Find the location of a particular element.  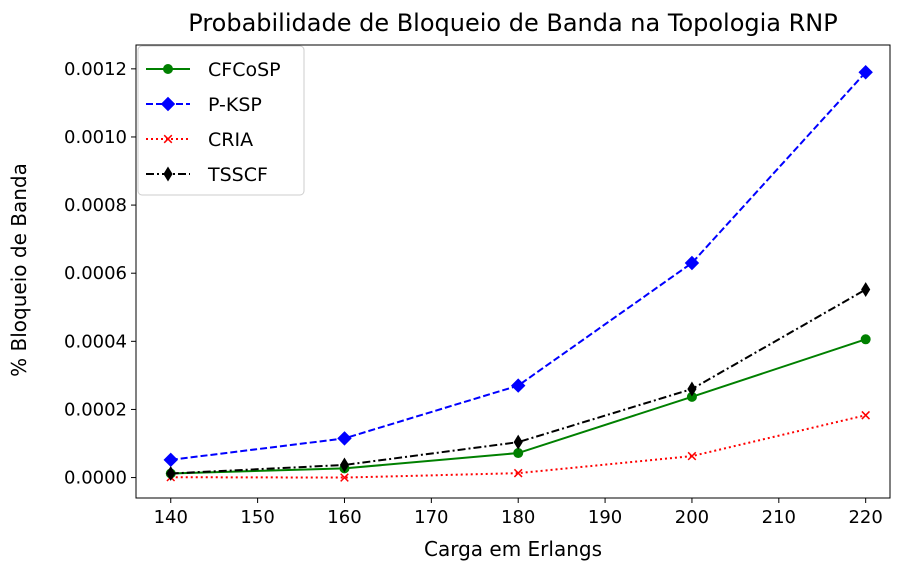

y-tick-label: 0.0008 is located at coordinates (95, 205).